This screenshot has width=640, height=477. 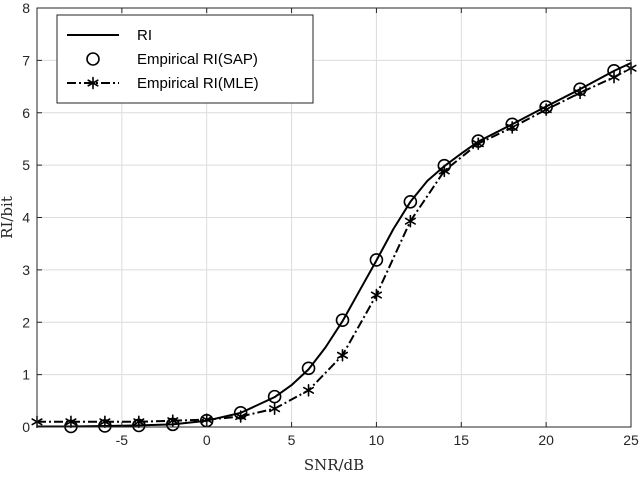 I want to click on y-tick-label: 0, so click(x=26, y=427).